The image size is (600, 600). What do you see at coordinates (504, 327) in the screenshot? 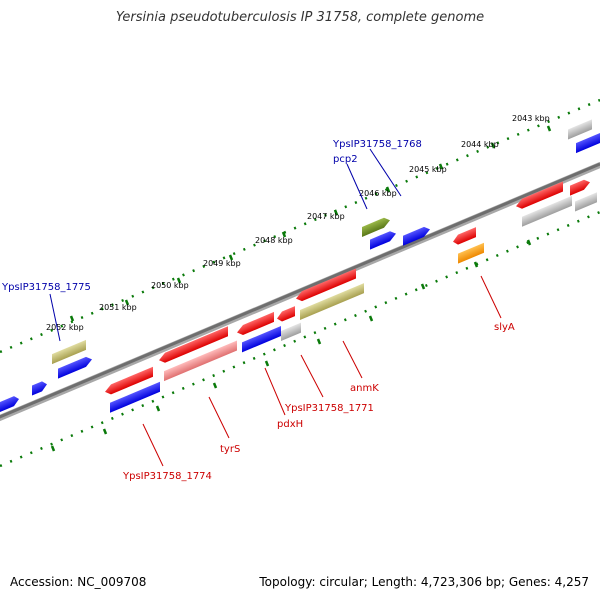
I see `gene-label: slyA` at bounding box center [504, 327].